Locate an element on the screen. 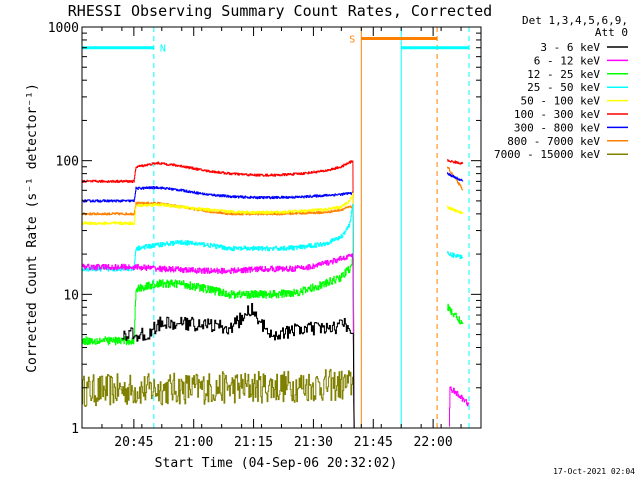 The height and width of the screenshot is (480, 640). date-stamp: 17-Oct-2021 02:04 is located at coordinates (594, 471).